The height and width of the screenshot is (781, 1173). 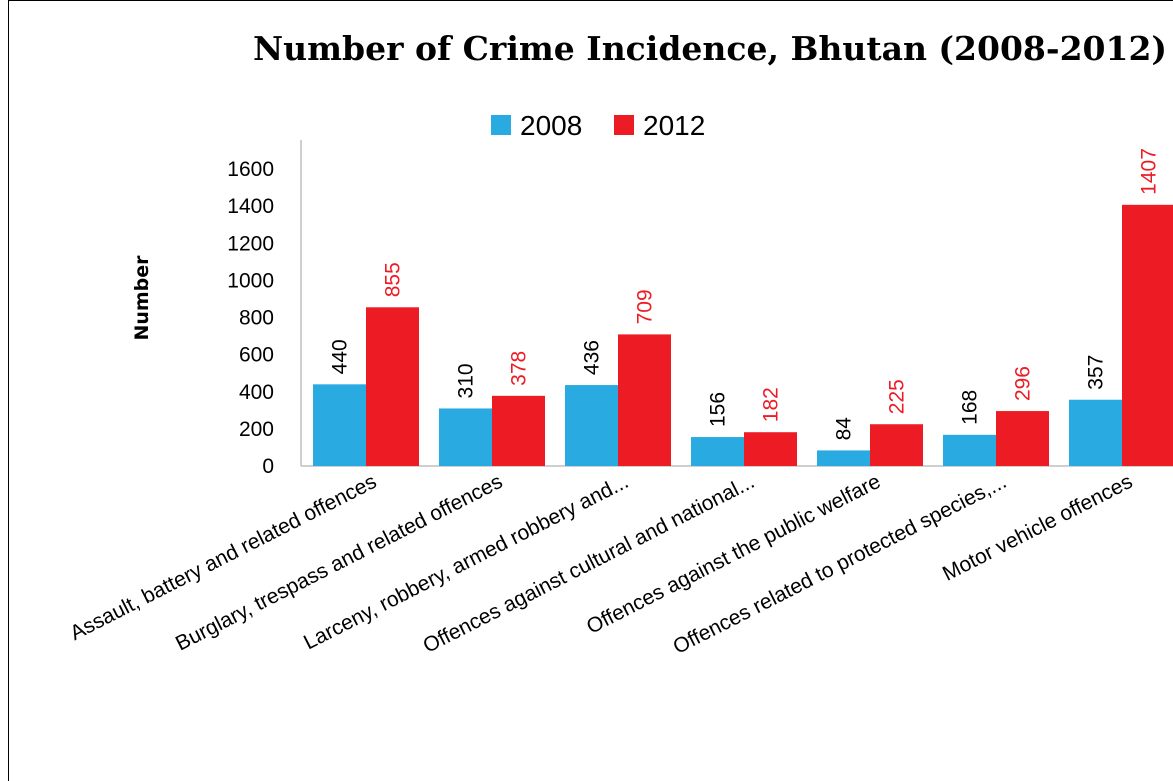 I want to click on y-tick-label: 1200, so click(x=250, y=243).